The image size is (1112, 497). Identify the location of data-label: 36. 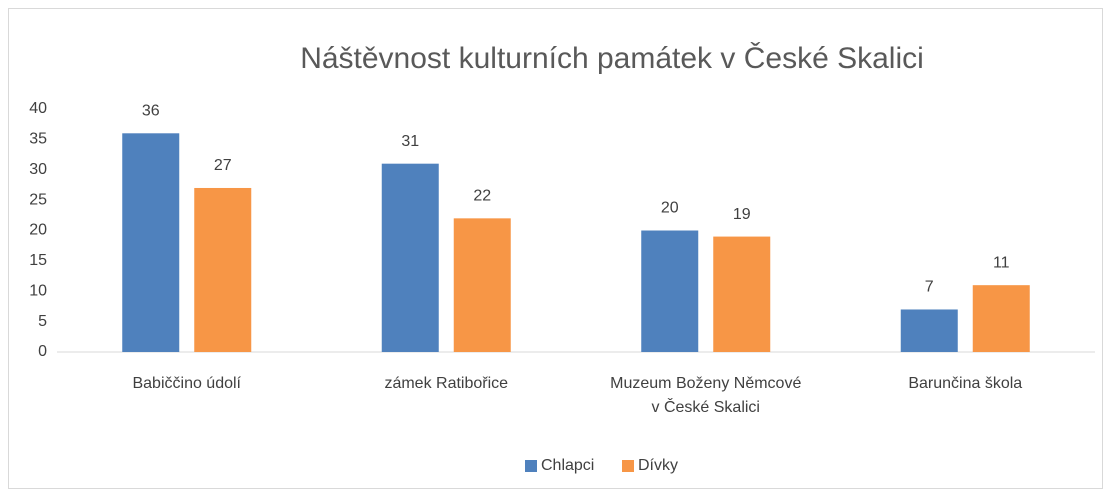
(151, 111).